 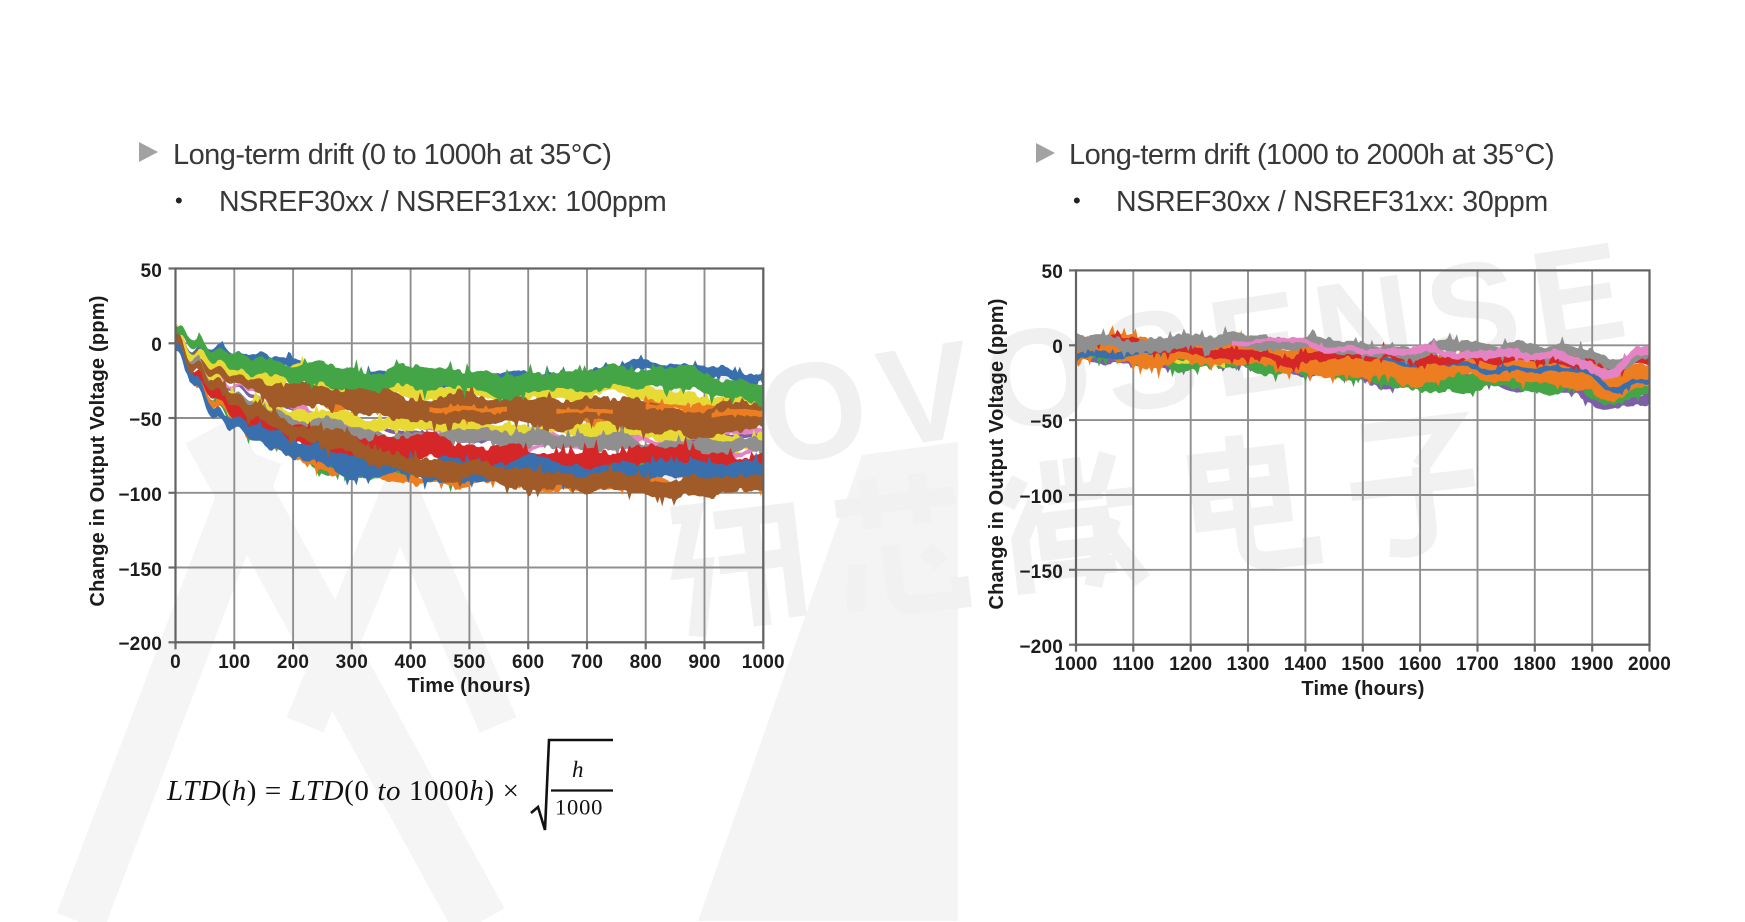 I want to click on svg-text: h, so click(x=578, y=769).